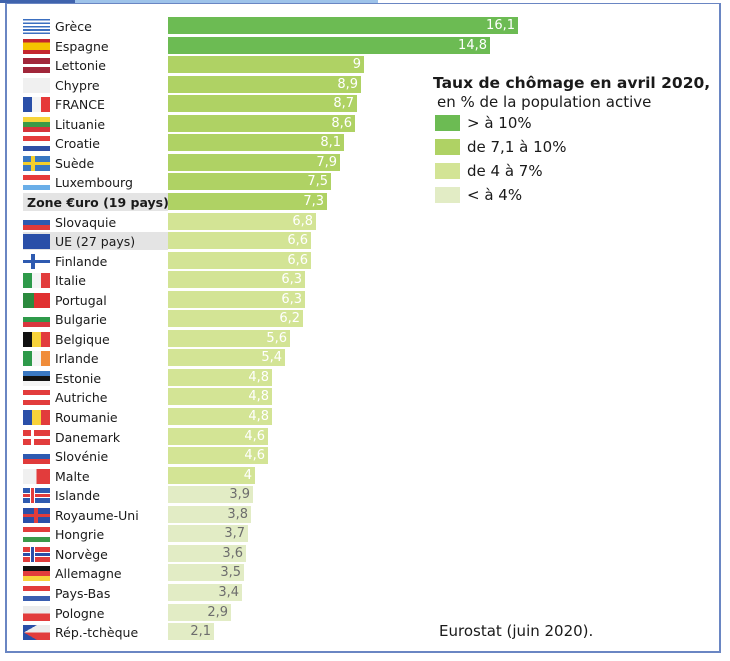 This screenshot has width=730, height=661. I want to click on bar-row: Suède 7,9, so click(365, 163).